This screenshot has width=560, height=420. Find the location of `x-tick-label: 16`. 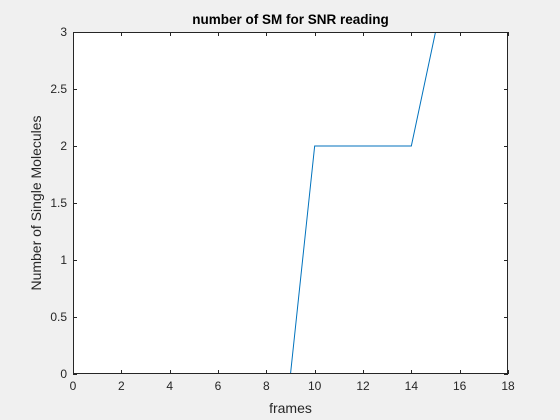

x-tick-label: 16 is located at coordinates (460, 386).